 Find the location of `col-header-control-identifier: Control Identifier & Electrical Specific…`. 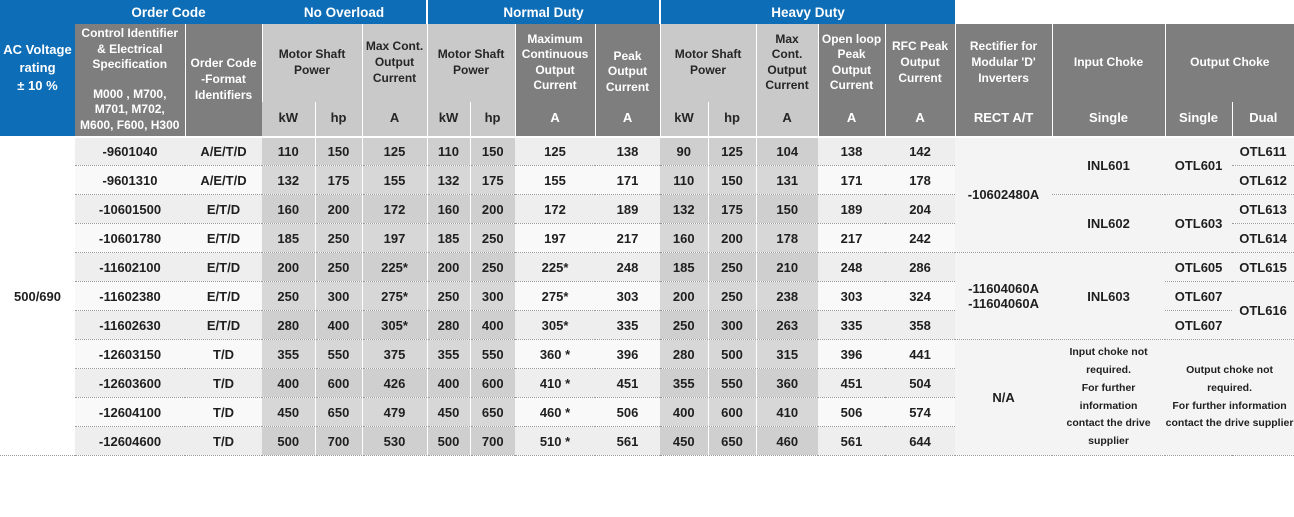

col-header-control-identifier: Control Identifier & Electrical Specific… is located at coordinates (130, 80).